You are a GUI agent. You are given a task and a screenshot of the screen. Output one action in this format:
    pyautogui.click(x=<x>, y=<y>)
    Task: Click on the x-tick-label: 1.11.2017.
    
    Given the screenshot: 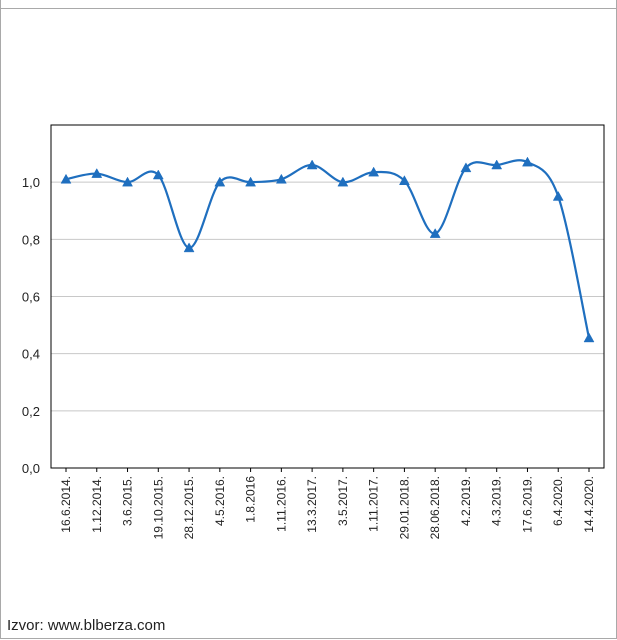 What is the action you would take?
    pyautogui.click(x=374, y=504)
    